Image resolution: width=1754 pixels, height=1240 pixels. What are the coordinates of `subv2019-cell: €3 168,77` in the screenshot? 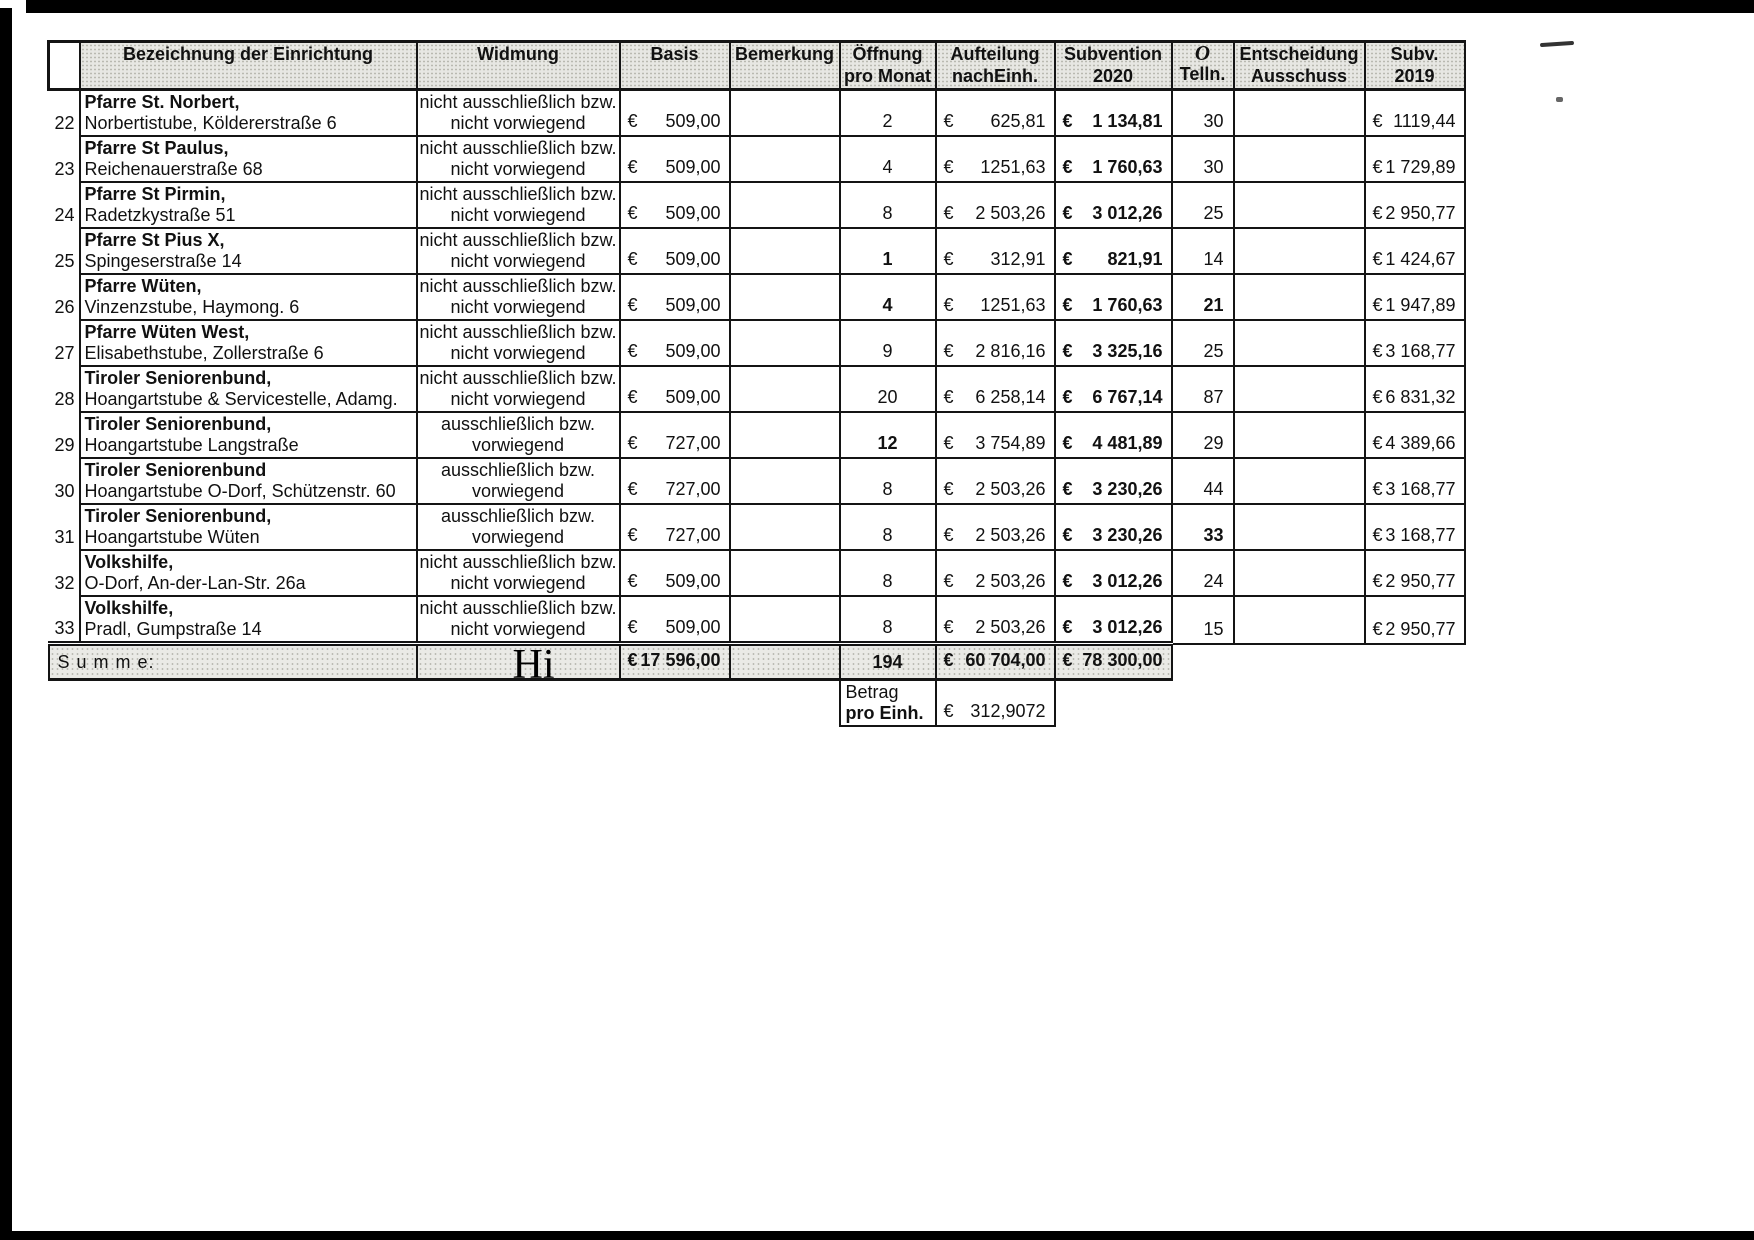 It's located at (1414, 343).